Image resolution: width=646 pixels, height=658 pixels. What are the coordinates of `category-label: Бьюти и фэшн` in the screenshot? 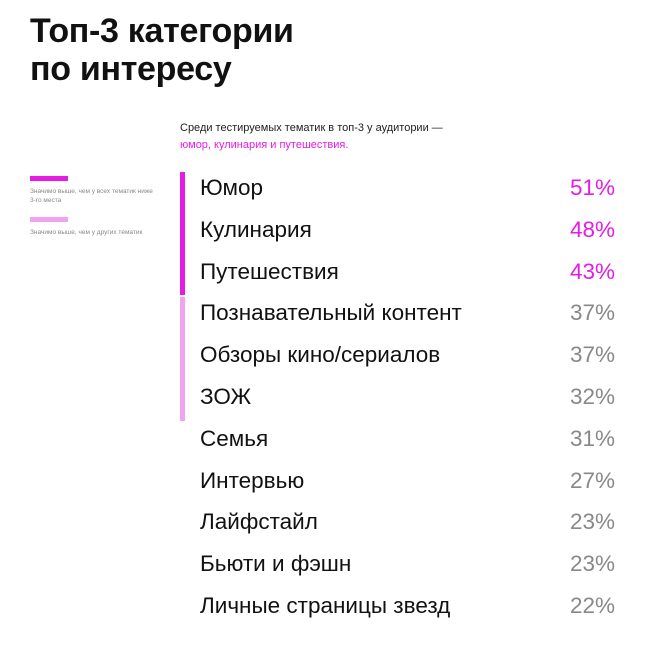 It's located at (276, 564).